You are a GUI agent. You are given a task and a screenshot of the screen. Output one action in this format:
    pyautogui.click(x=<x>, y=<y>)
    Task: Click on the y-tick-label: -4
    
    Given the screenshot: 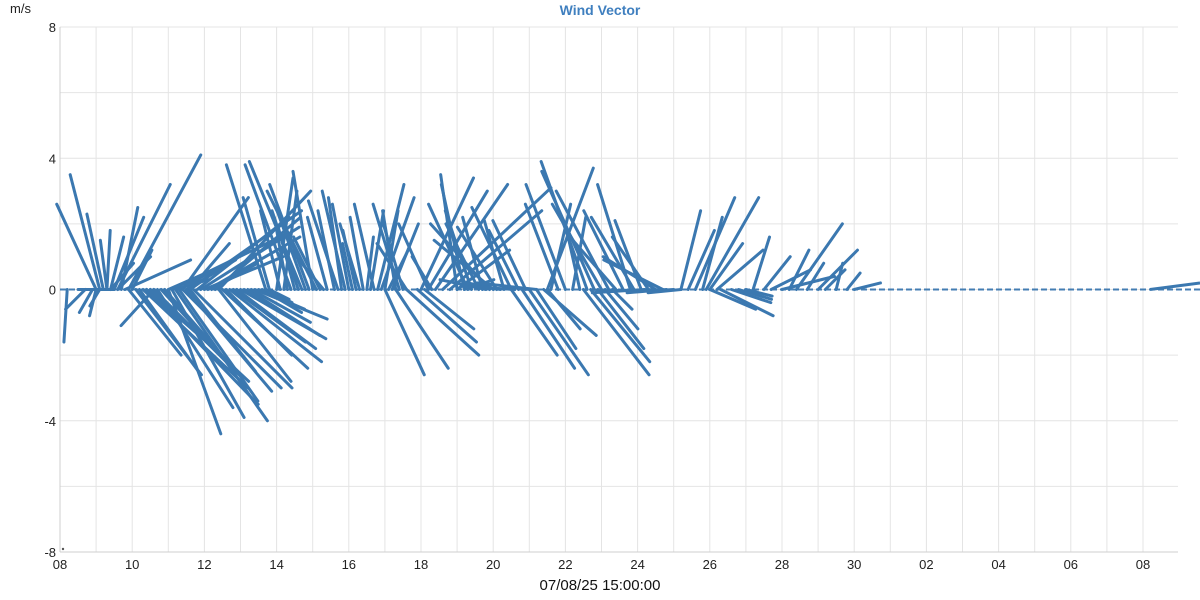 What is the action you would take?
    pyautogui.click(x=50, y=421)
    